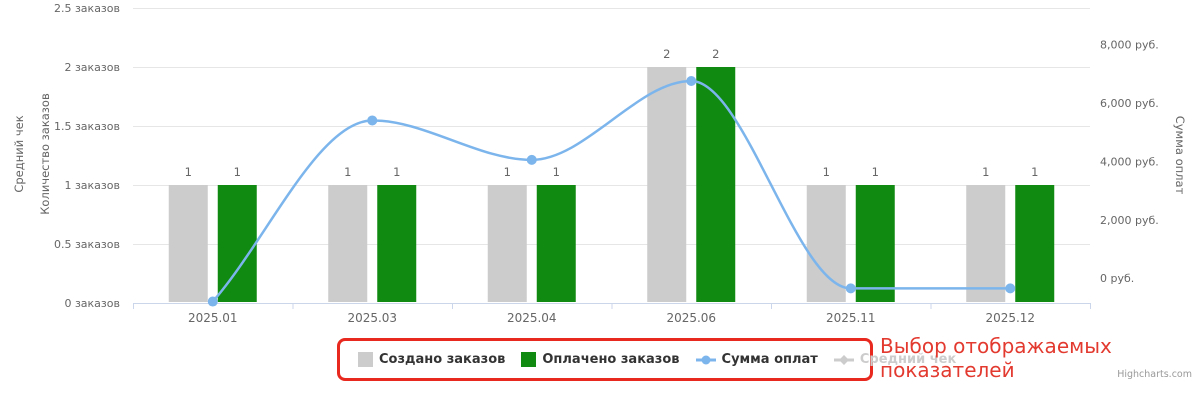 Image resolution: width=1200 pixels, height=402 pixels. I want to click on y-axis-title-average-check: Средний чек, so click(19, 154).